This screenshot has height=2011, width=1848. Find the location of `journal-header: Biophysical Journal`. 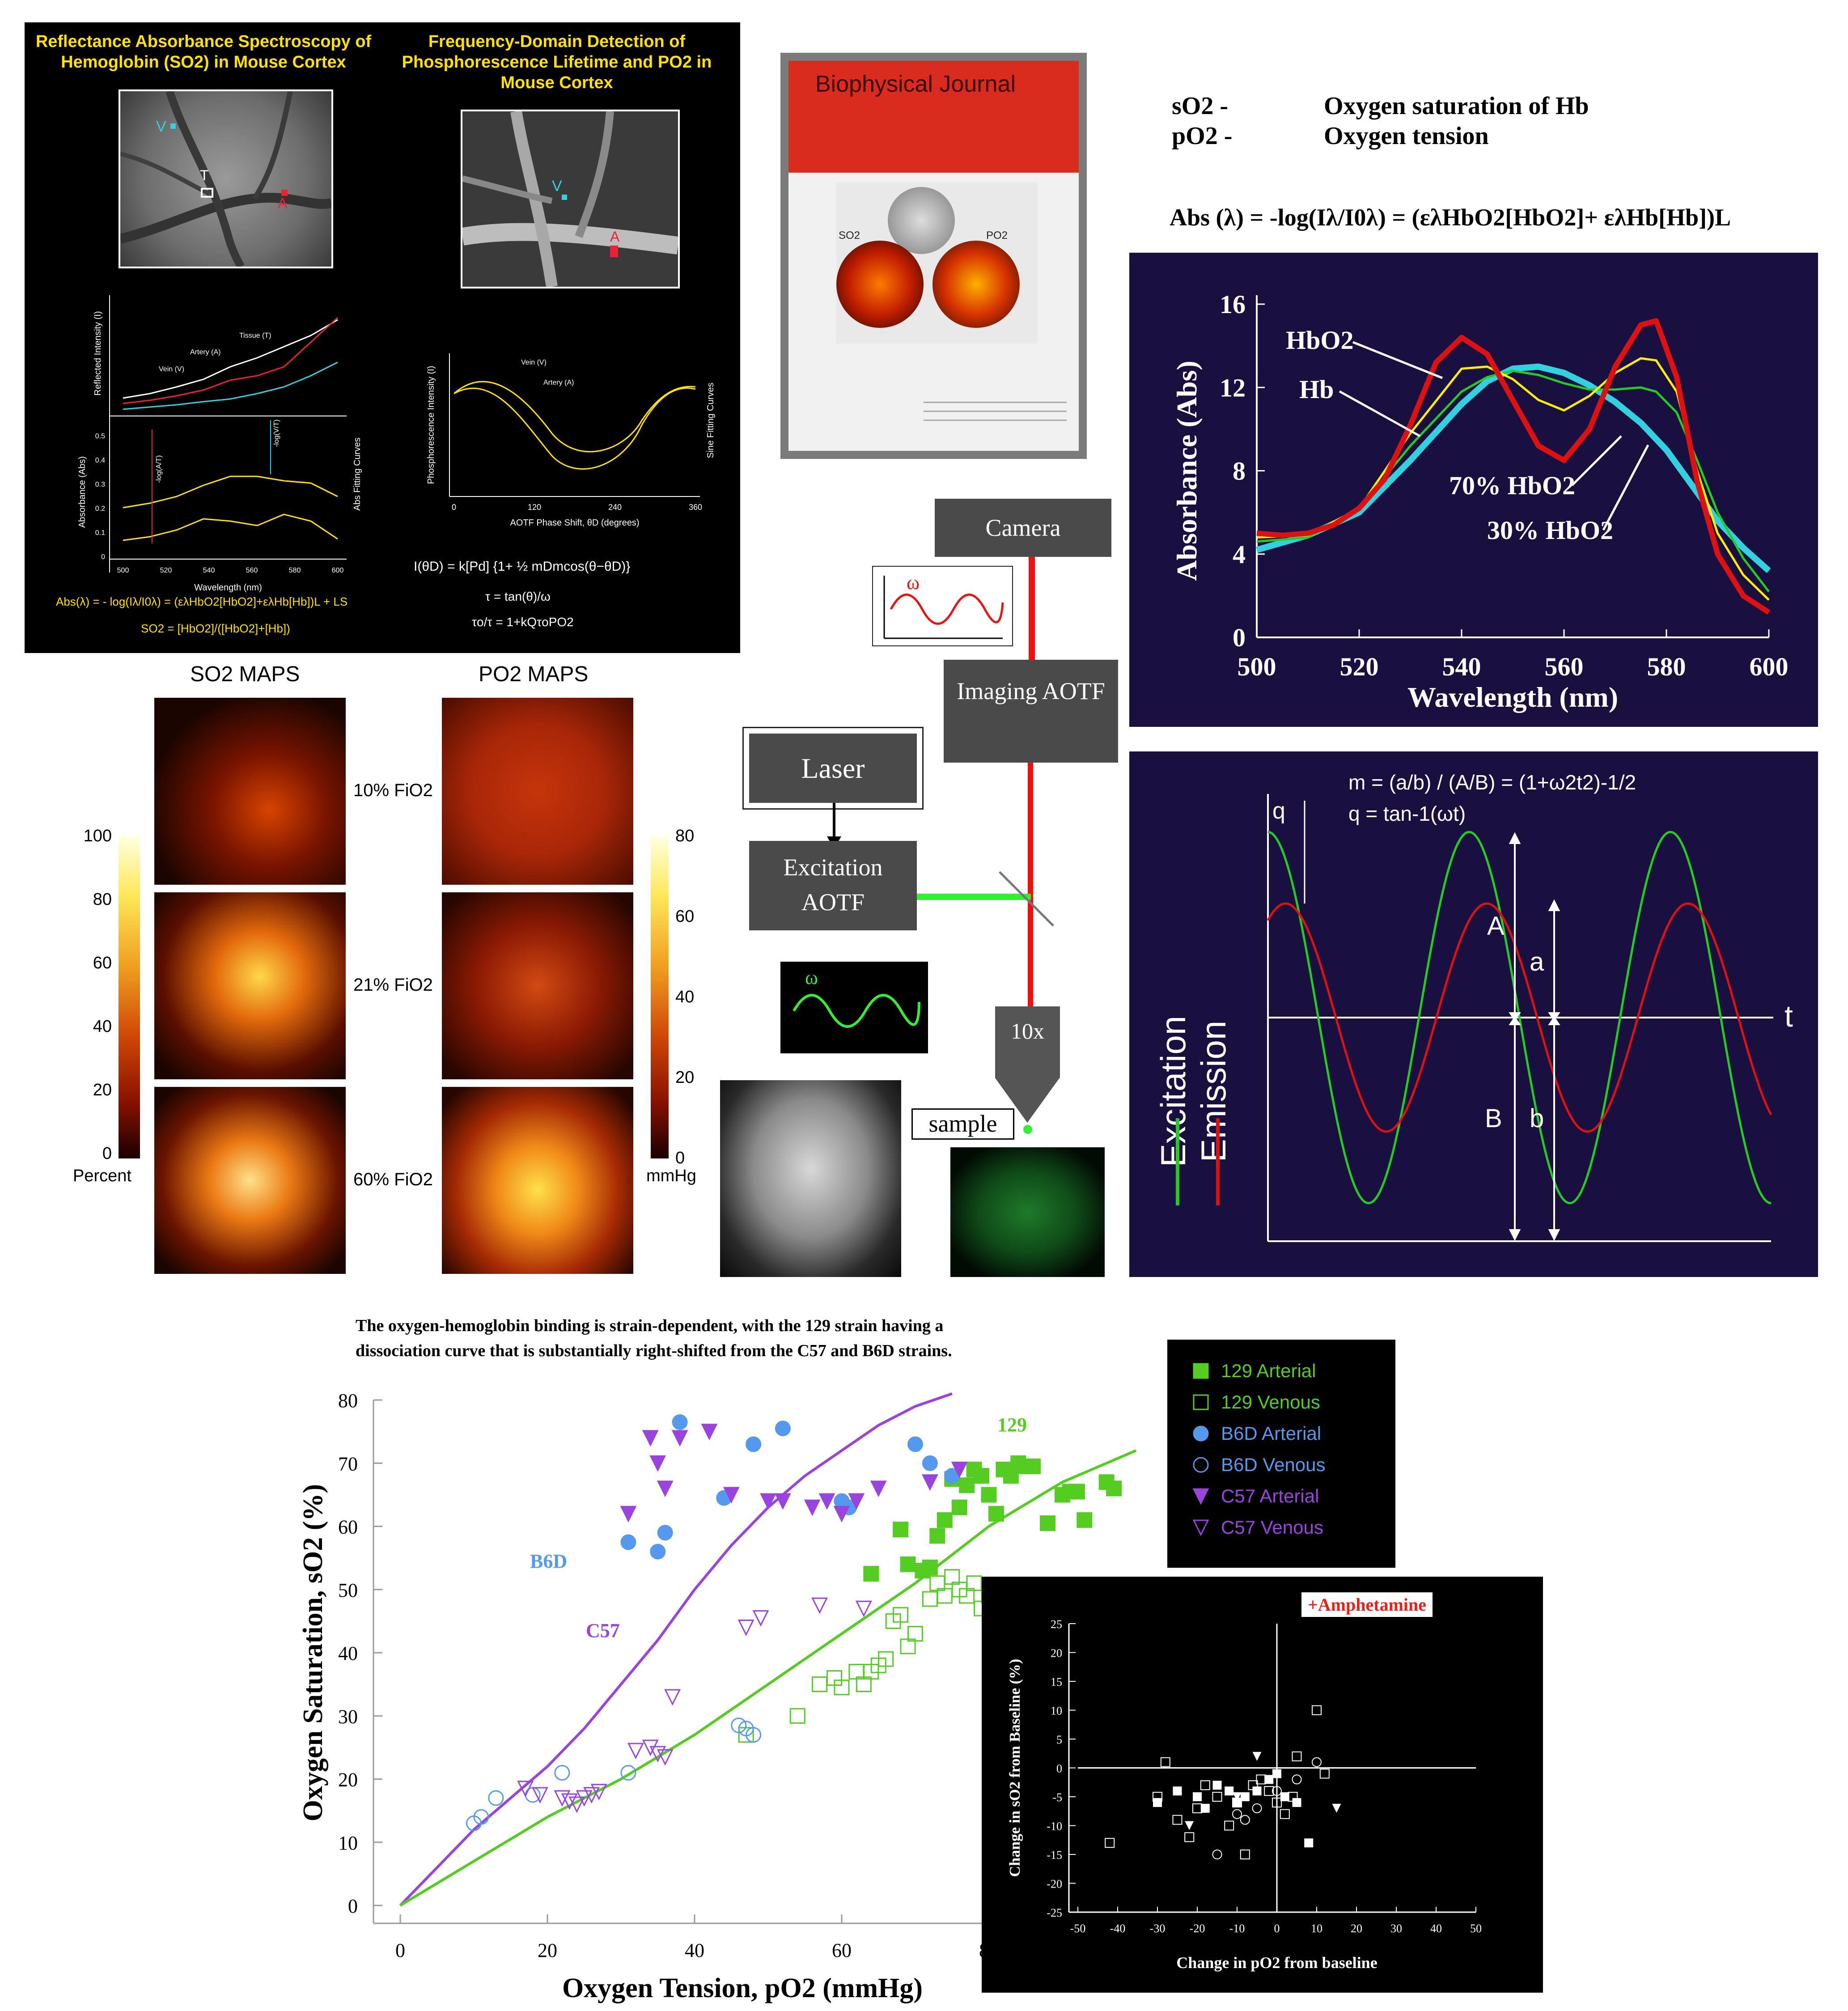

journal-header: Biophysical Journal is located at coordinates (934, 117).